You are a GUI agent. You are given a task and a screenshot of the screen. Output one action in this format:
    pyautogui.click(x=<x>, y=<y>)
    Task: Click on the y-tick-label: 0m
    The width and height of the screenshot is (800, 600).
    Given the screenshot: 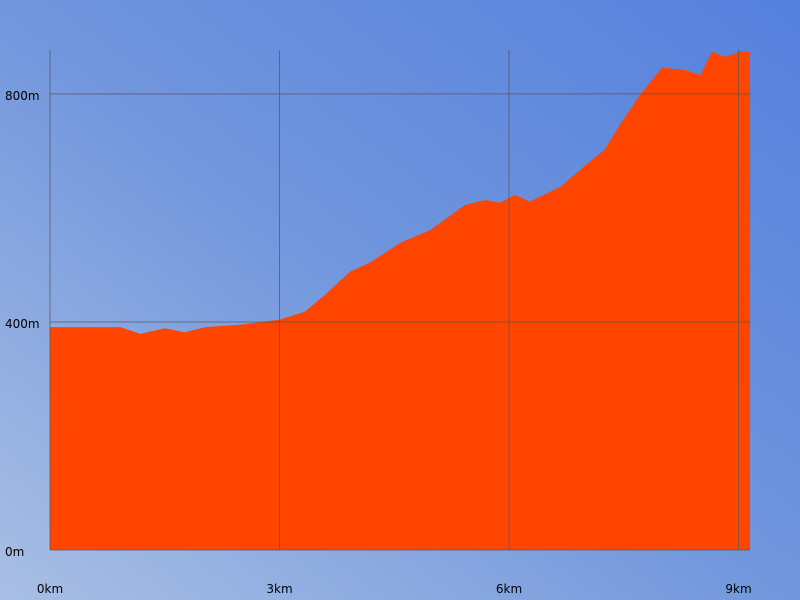 What is the action you would take?
    pyautogui.click(x=14, y=552)
    